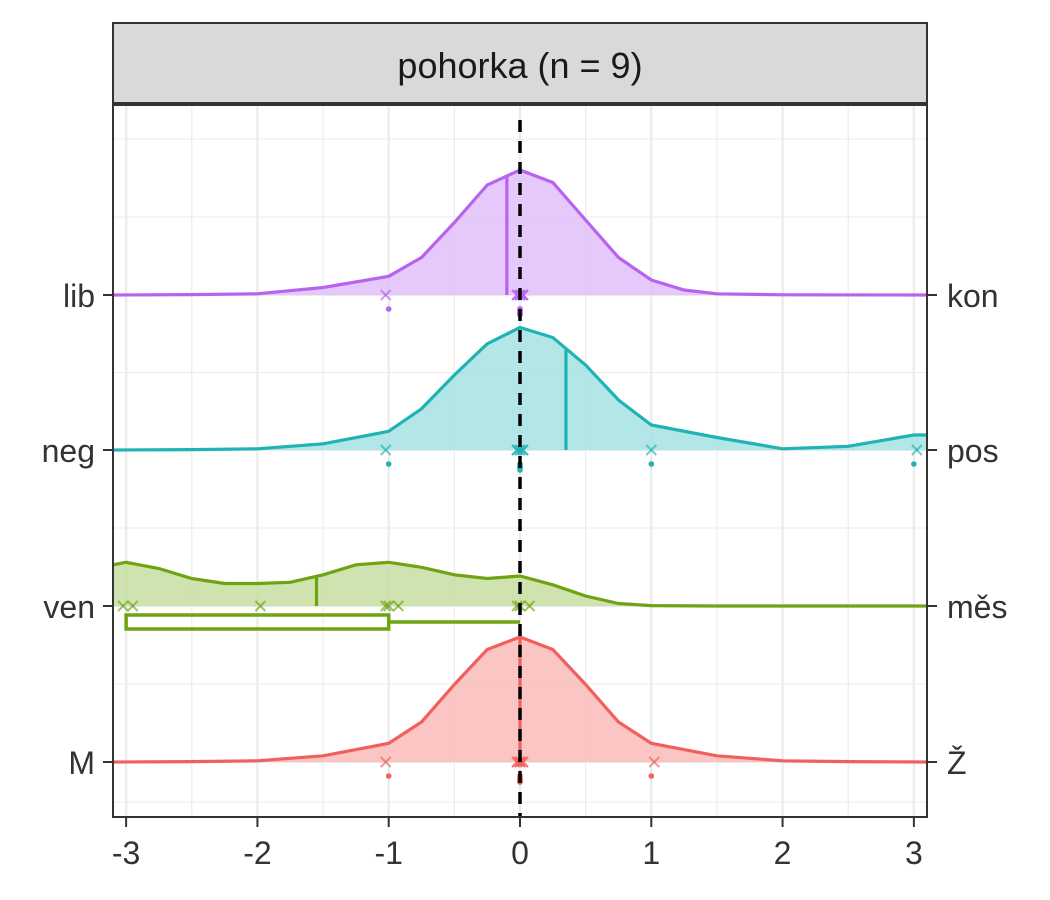 The image size is (1050, 900). What do you see at coordinates (977, 607) in the screenshot?
I see `y-label-right: měs` at bounding box center [977, 607].